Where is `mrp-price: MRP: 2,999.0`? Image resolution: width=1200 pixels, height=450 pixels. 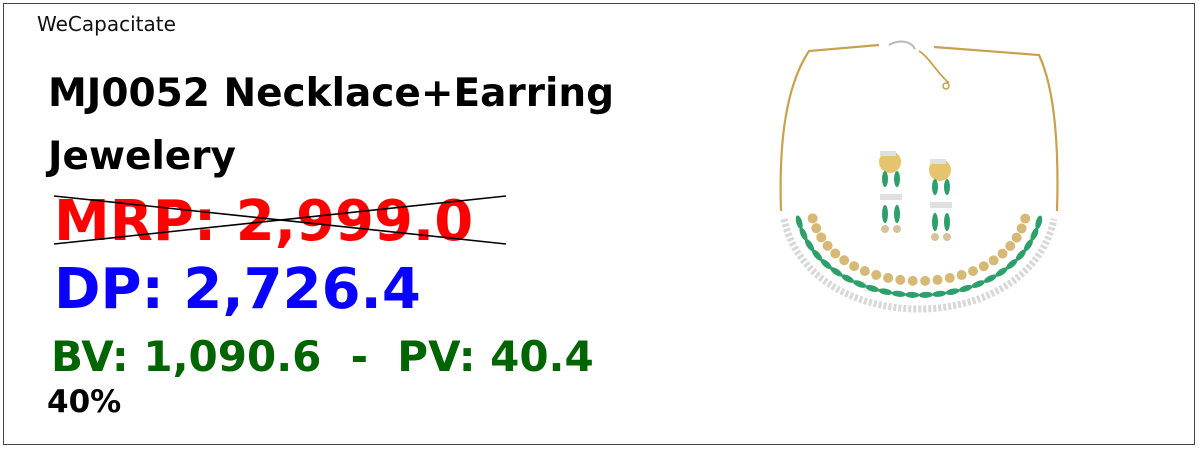 mrp-price: MRP: 2,999.0 is located at coordinates (264, 221).